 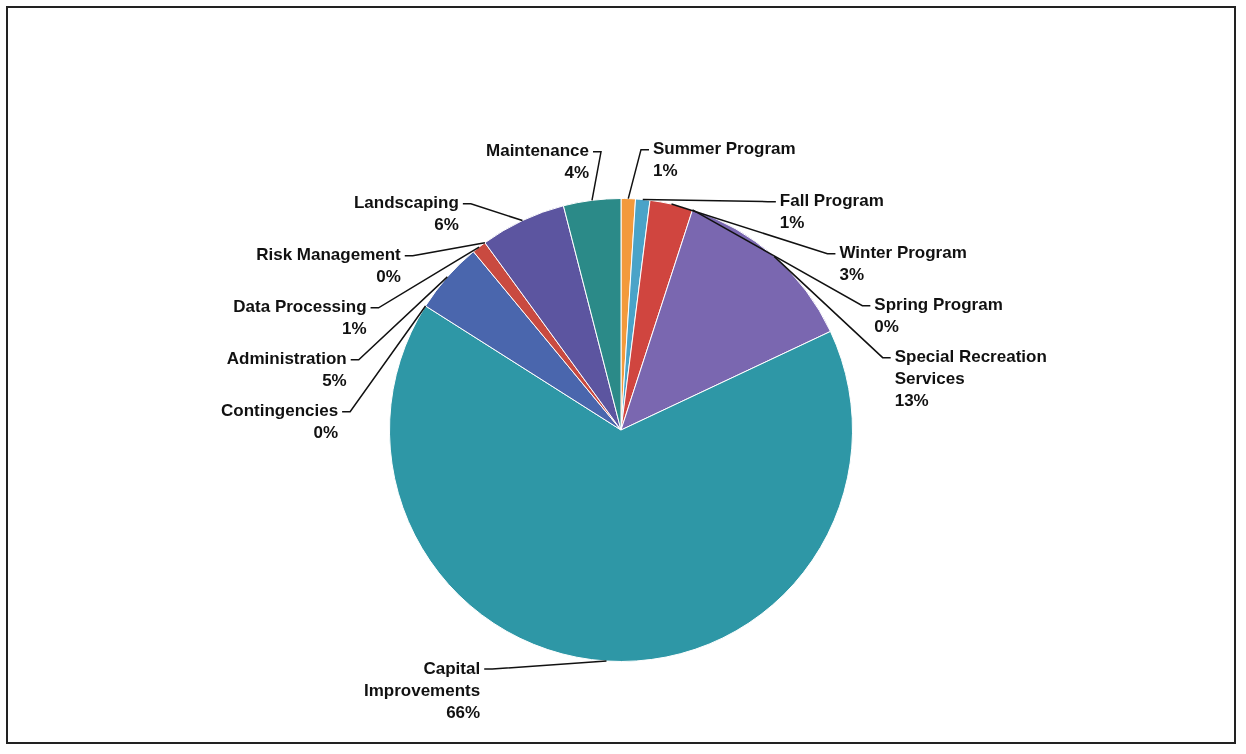 I want to click on slice-label: Capital Improvements, so click(x=422, y=679).